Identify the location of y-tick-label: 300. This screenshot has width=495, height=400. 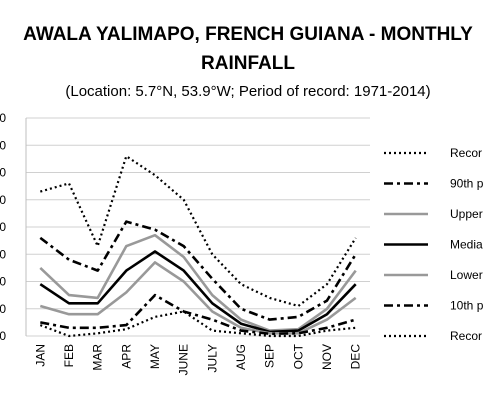
(3, 254).